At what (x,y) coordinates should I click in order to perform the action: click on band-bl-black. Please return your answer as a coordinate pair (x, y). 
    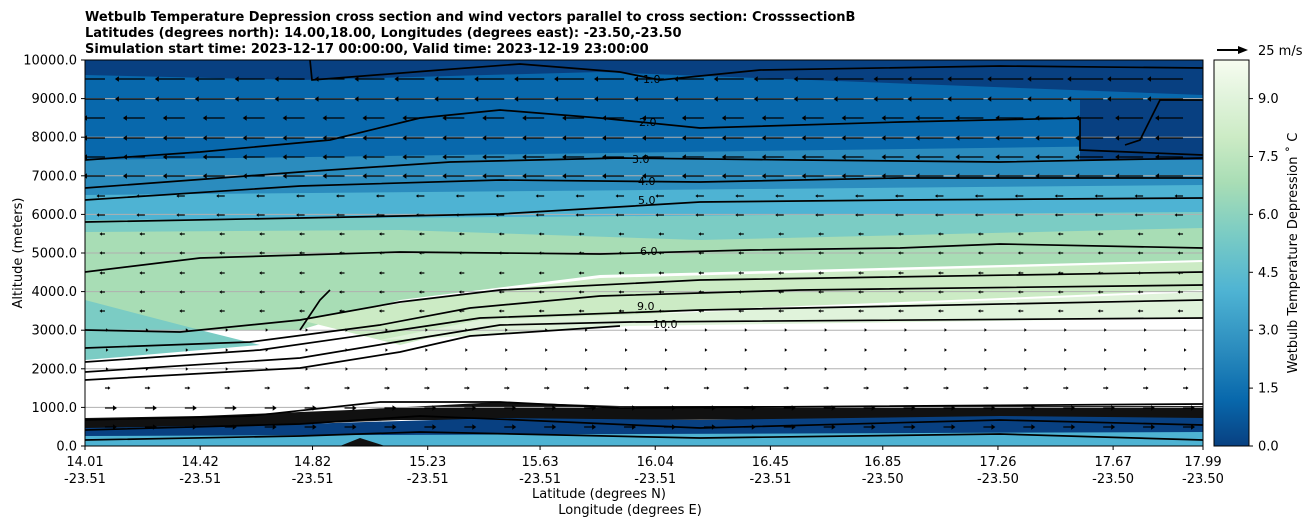
    Looking at the image, I should click on (644, 416).